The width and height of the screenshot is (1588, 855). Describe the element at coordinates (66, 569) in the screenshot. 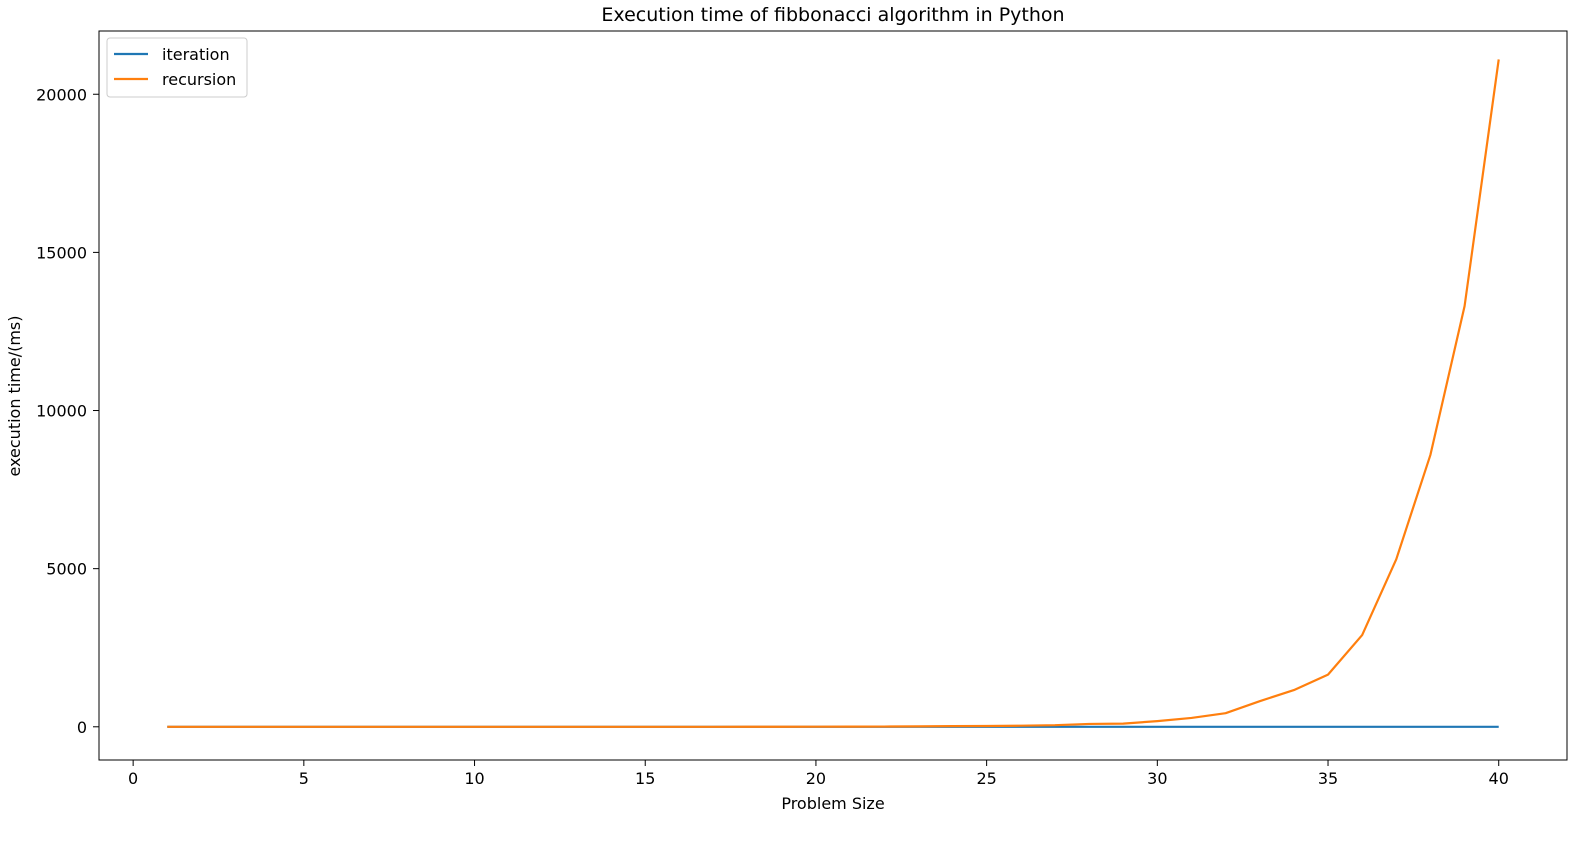

I see `y-tick-label: 5000` at that location.